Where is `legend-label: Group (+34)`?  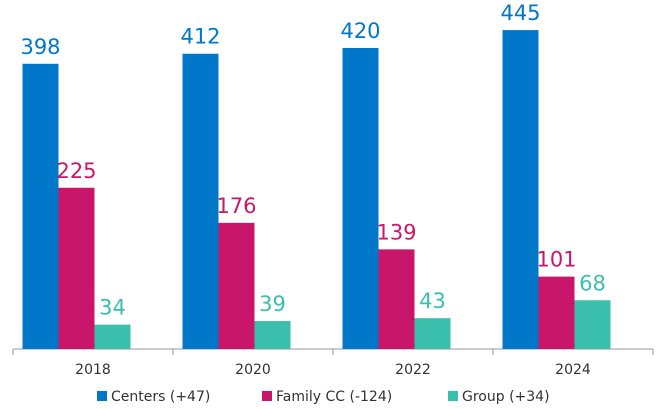 legend-label: Group (+34) is located at coordinates (506, 397).